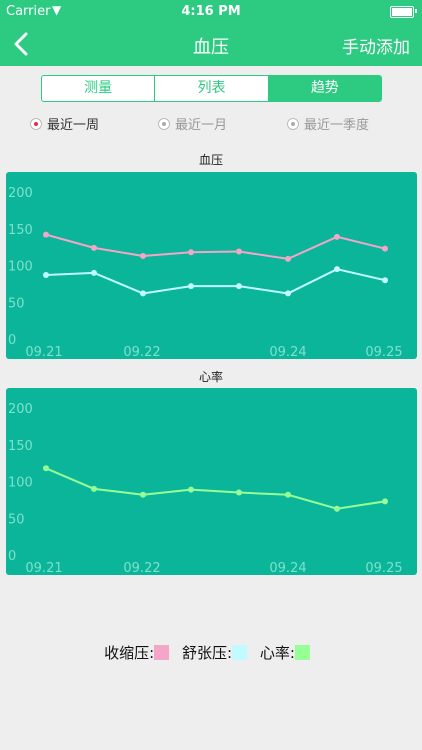 This screenshot has height=750, width=422. I want to click on bp-chart-title: 血压, so click(210, 160).